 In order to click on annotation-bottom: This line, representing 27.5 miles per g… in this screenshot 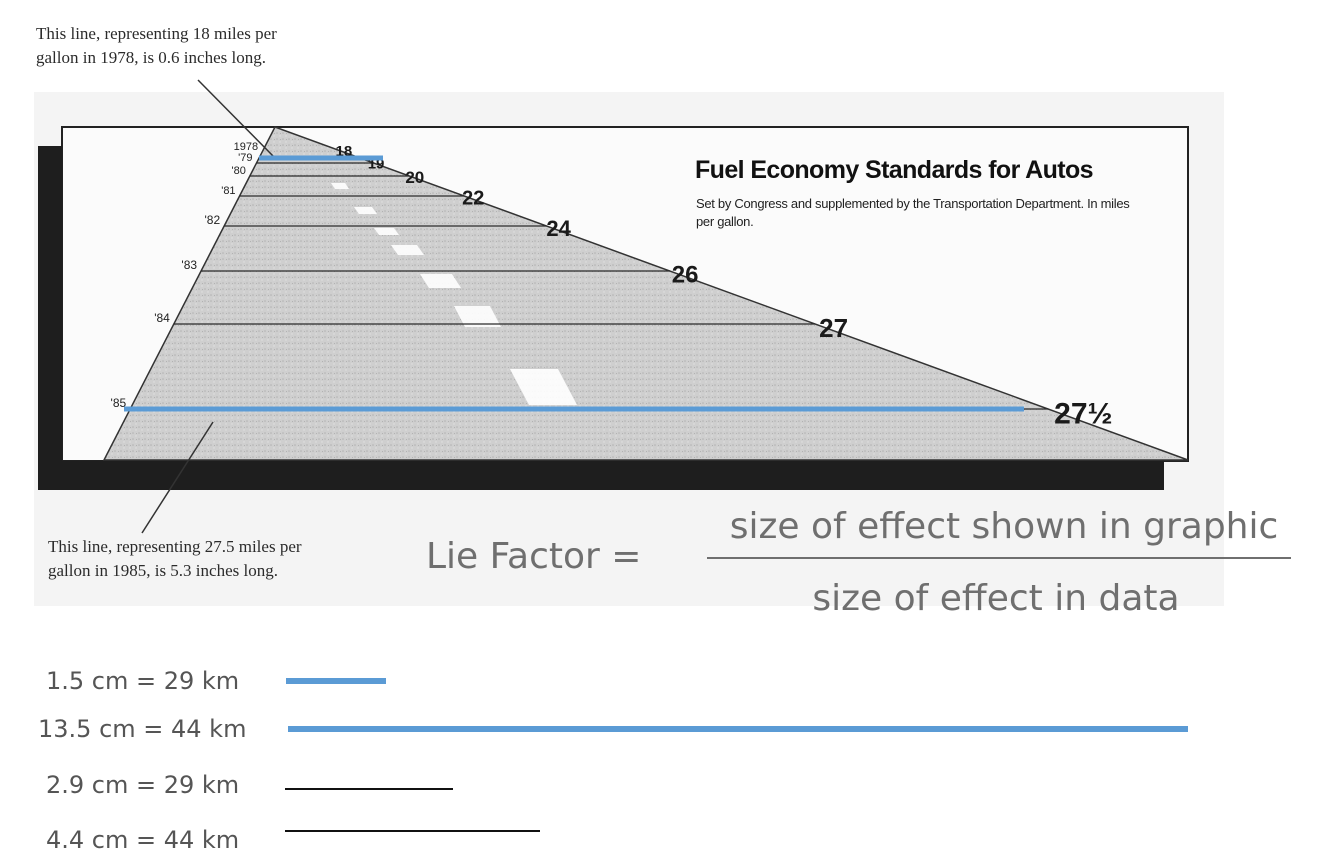, I will do `click(175, 558)`.